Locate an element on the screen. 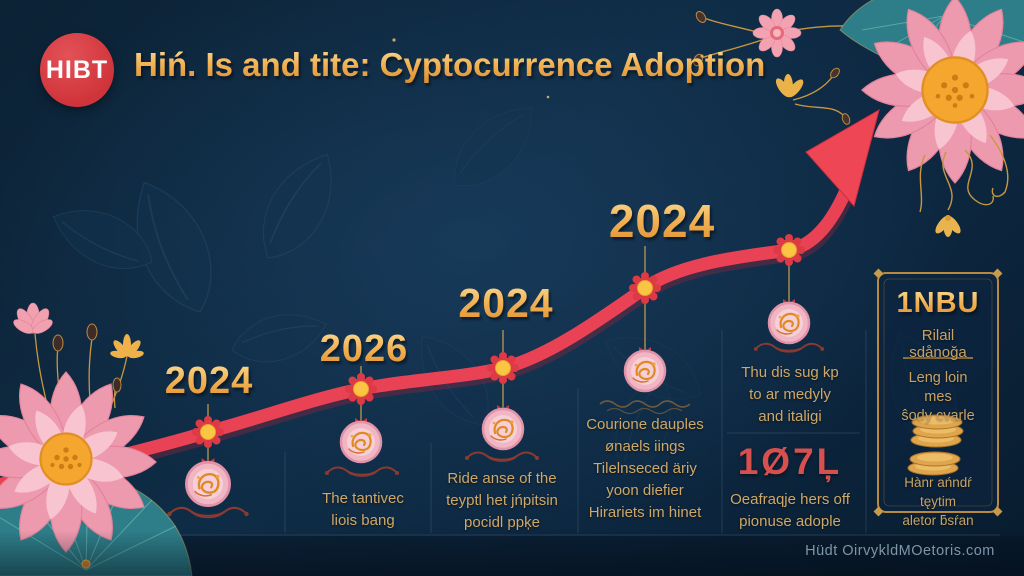 Image resolution: width=1024 pixels, height=576 pixels. gold-flower is located at coordinates (127, 346).